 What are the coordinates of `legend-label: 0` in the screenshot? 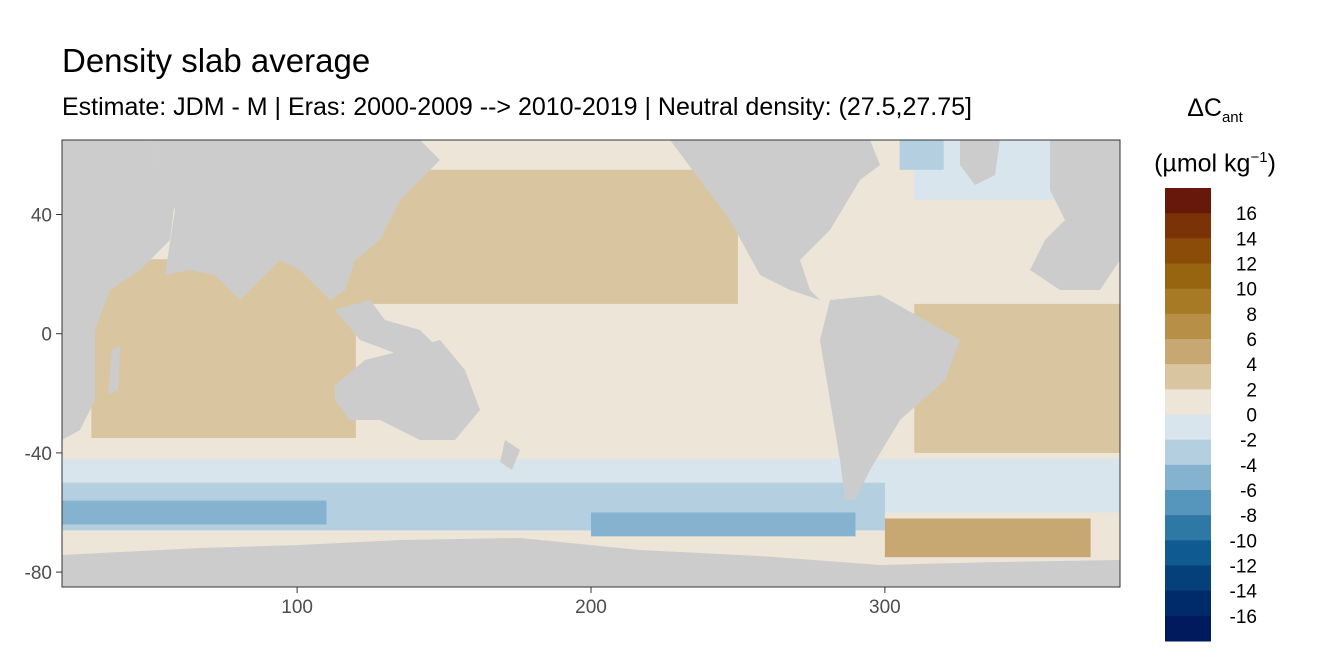 It's located at (1251, 416).